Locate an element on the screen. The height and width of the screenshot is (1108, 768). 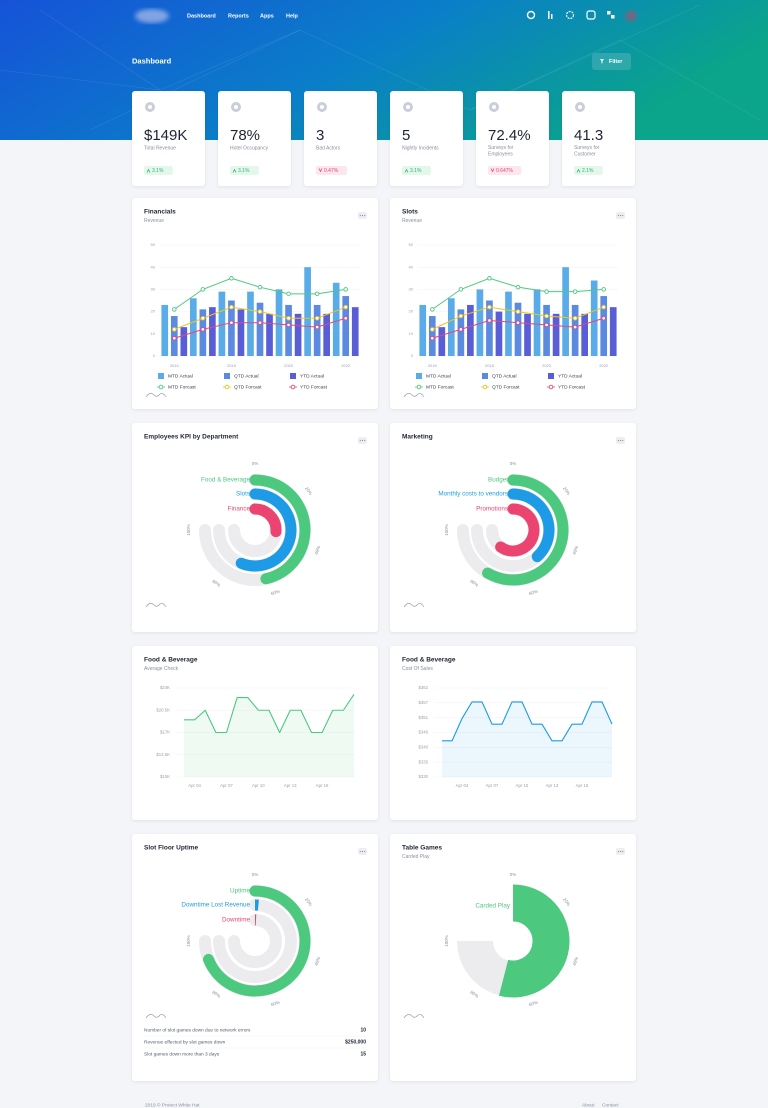
apps-icon is located at coordinates (609, 13).